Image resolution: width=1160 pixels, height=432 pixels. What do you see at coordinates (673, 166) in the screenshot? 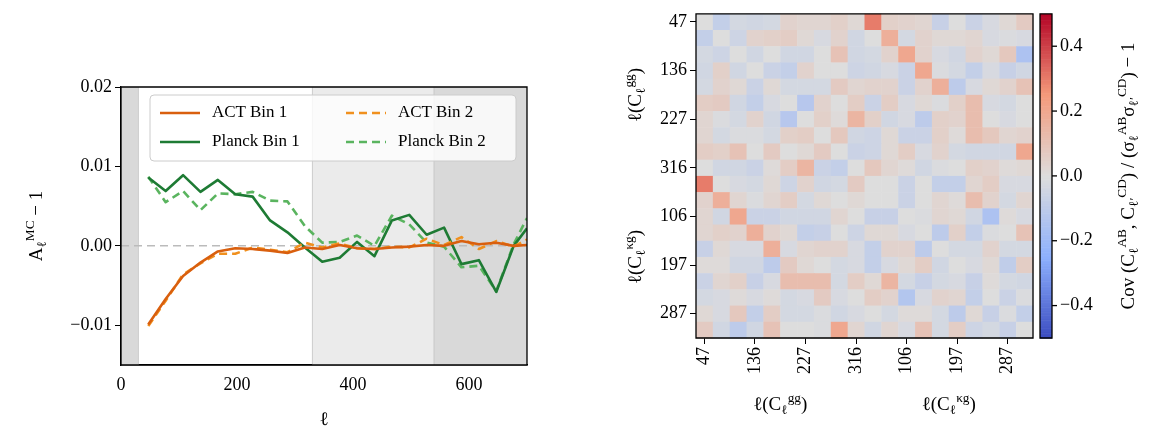
I see `y-tick-label: 316` at bounding box center [673, 166].